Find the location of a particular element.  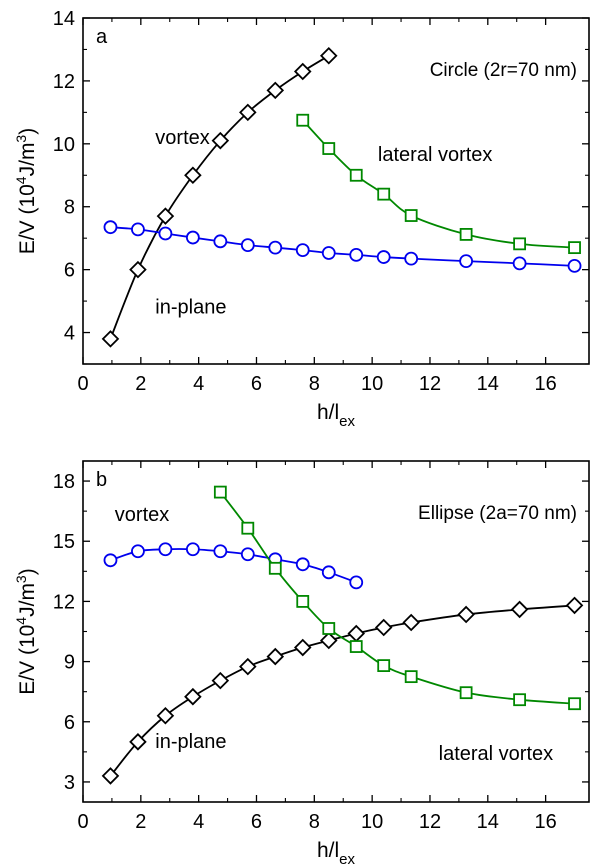

x-tick-label: 12 is located at coordinates (430, 384).